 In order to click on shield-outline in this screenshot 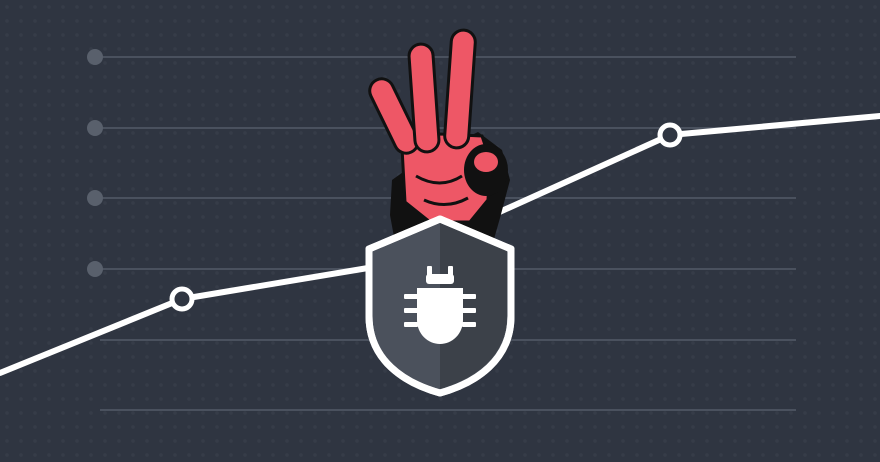, I will do `click(440, 306)`.